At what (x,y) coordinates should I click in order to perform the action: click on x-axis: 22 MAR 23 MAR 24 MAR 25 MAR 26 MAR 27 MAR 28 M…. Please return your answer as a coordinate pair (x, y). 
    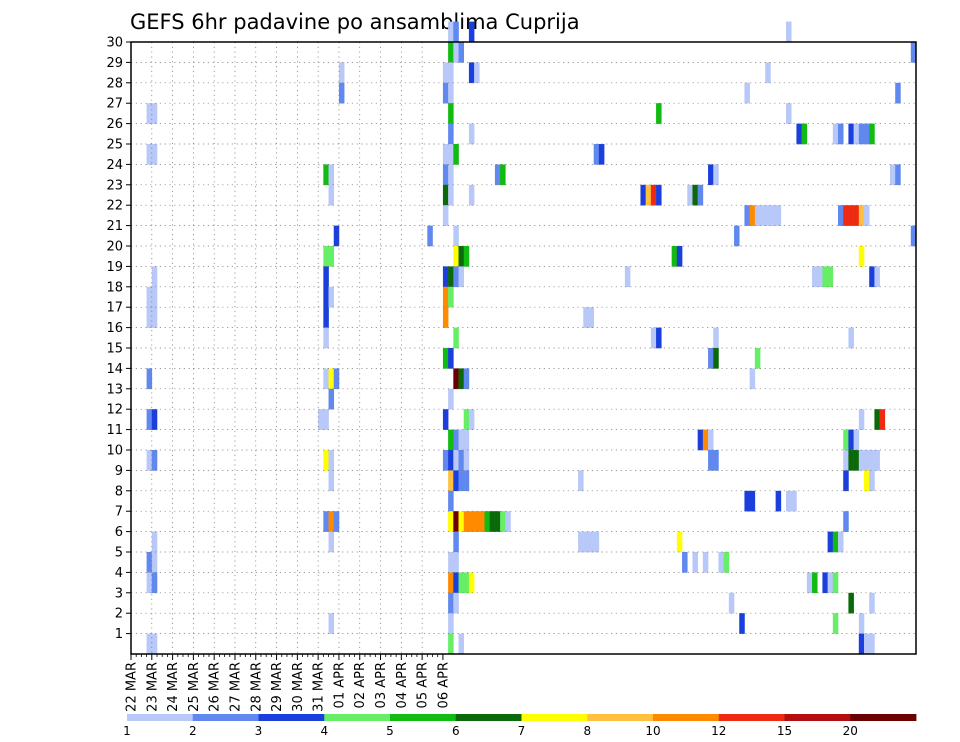
    Looking at the image, I should click on (288, 683).